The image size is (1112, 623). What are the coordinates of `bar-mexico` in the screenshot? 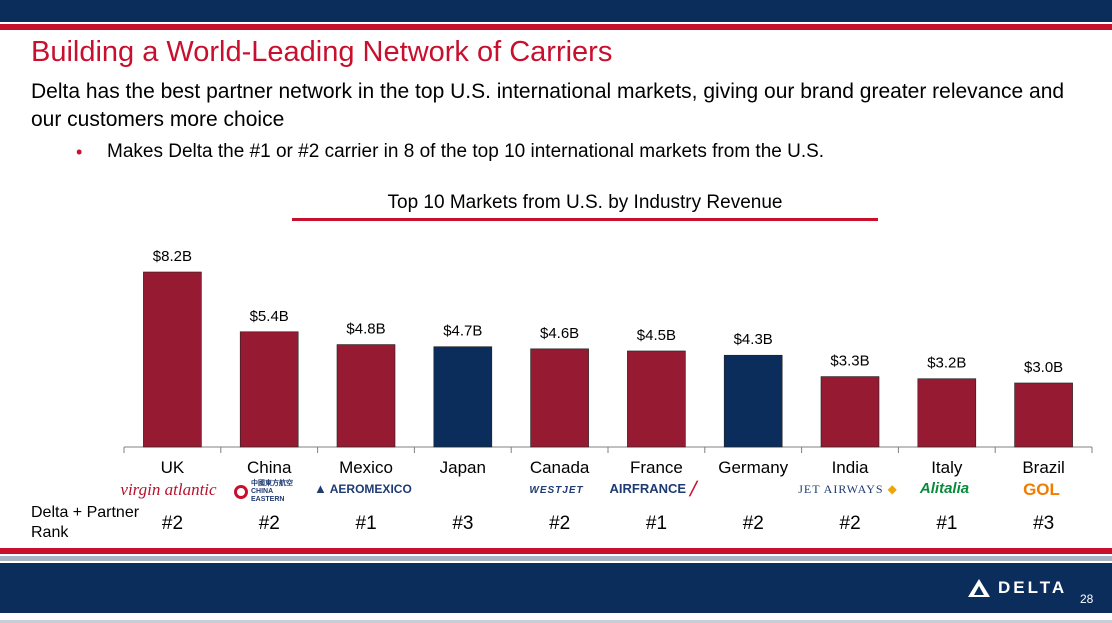 It's located at (366, 396).